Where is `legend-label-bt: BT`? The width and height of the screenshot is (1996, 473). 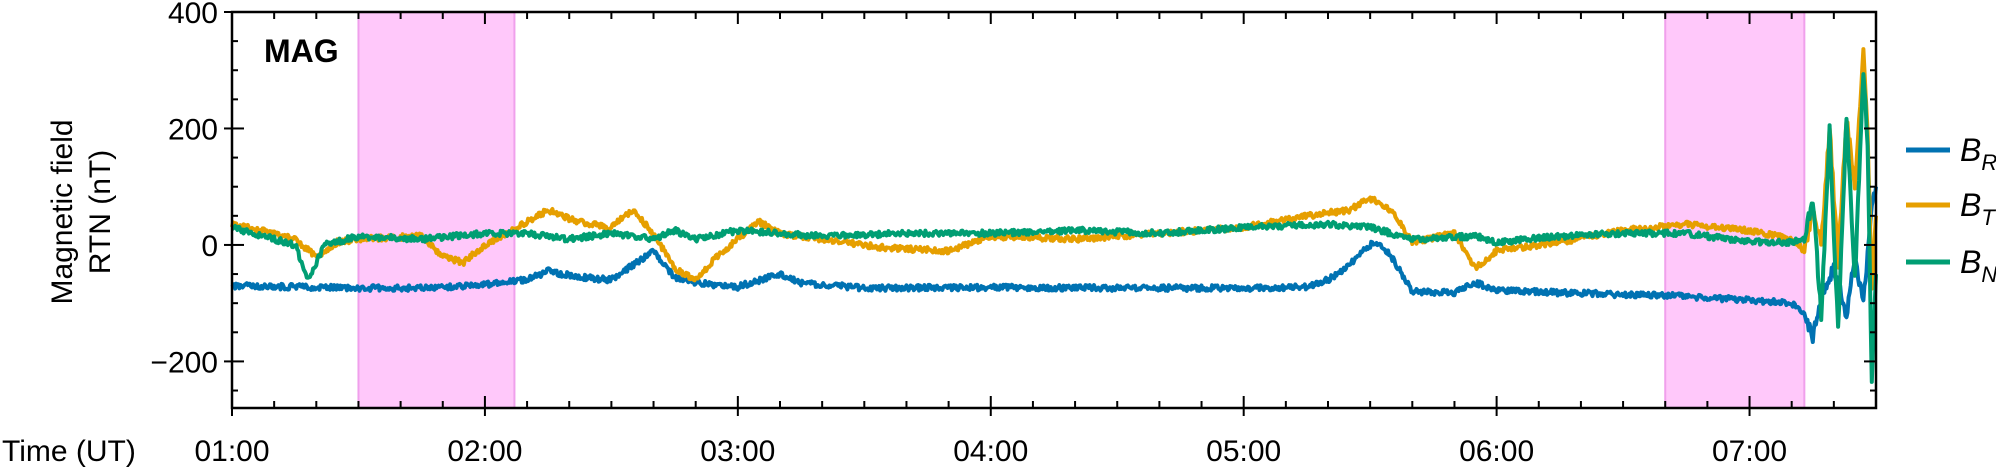 legend-label-bt: BT is located at coordinates (1978, 208).